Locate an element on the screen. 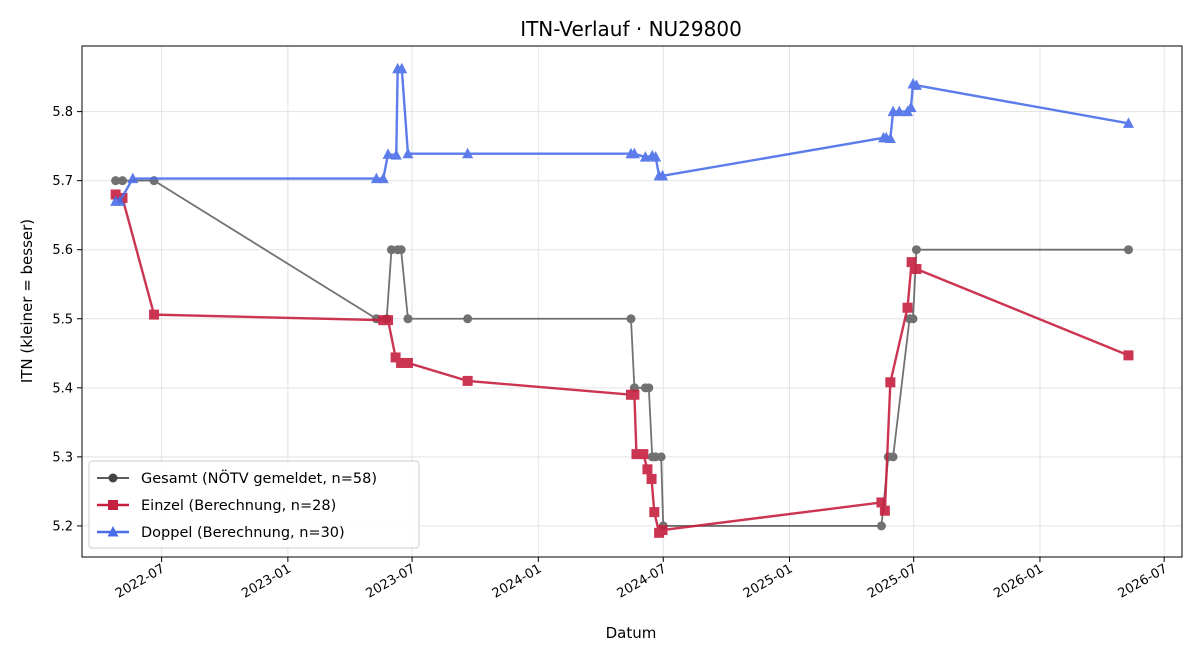  y-tick-label: 5.5 is located at coordinates (62, 319).